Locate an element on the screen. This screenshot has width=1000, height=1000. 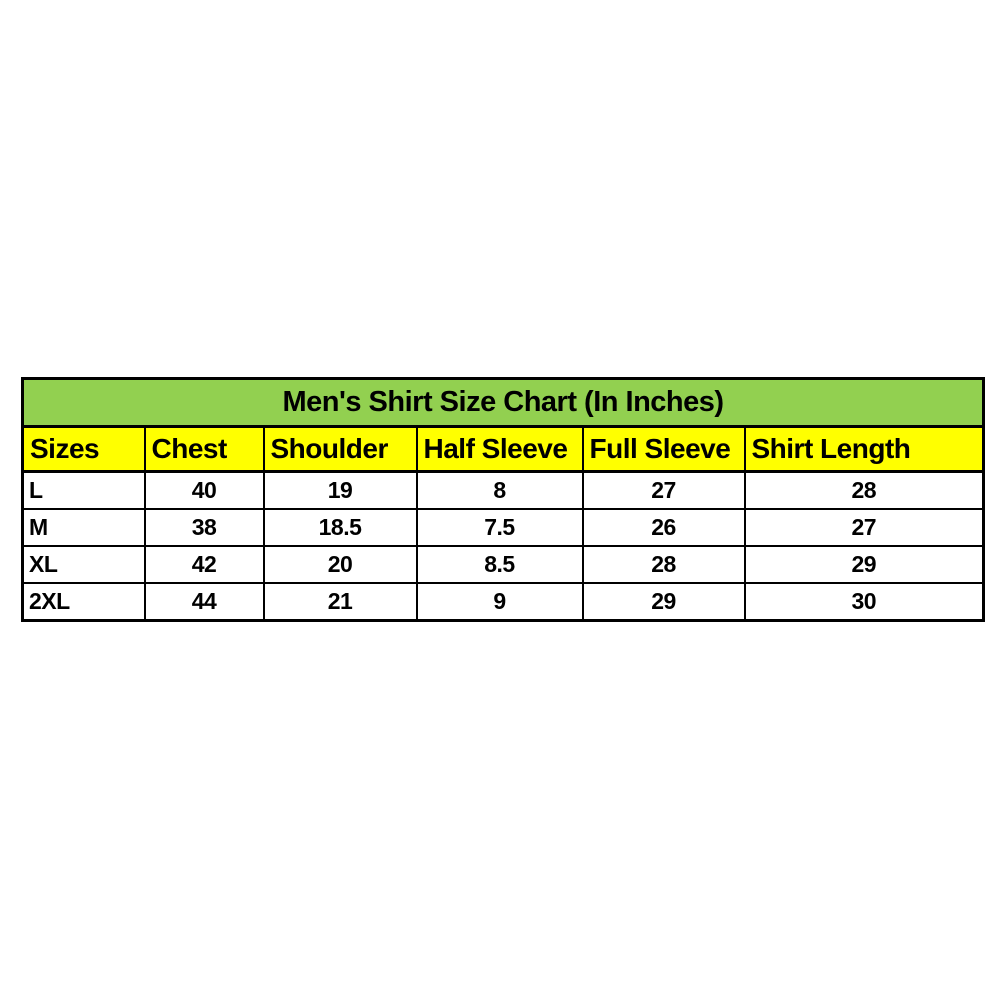
column-header-sizes: Sizes is located at coordinates (83, 449).